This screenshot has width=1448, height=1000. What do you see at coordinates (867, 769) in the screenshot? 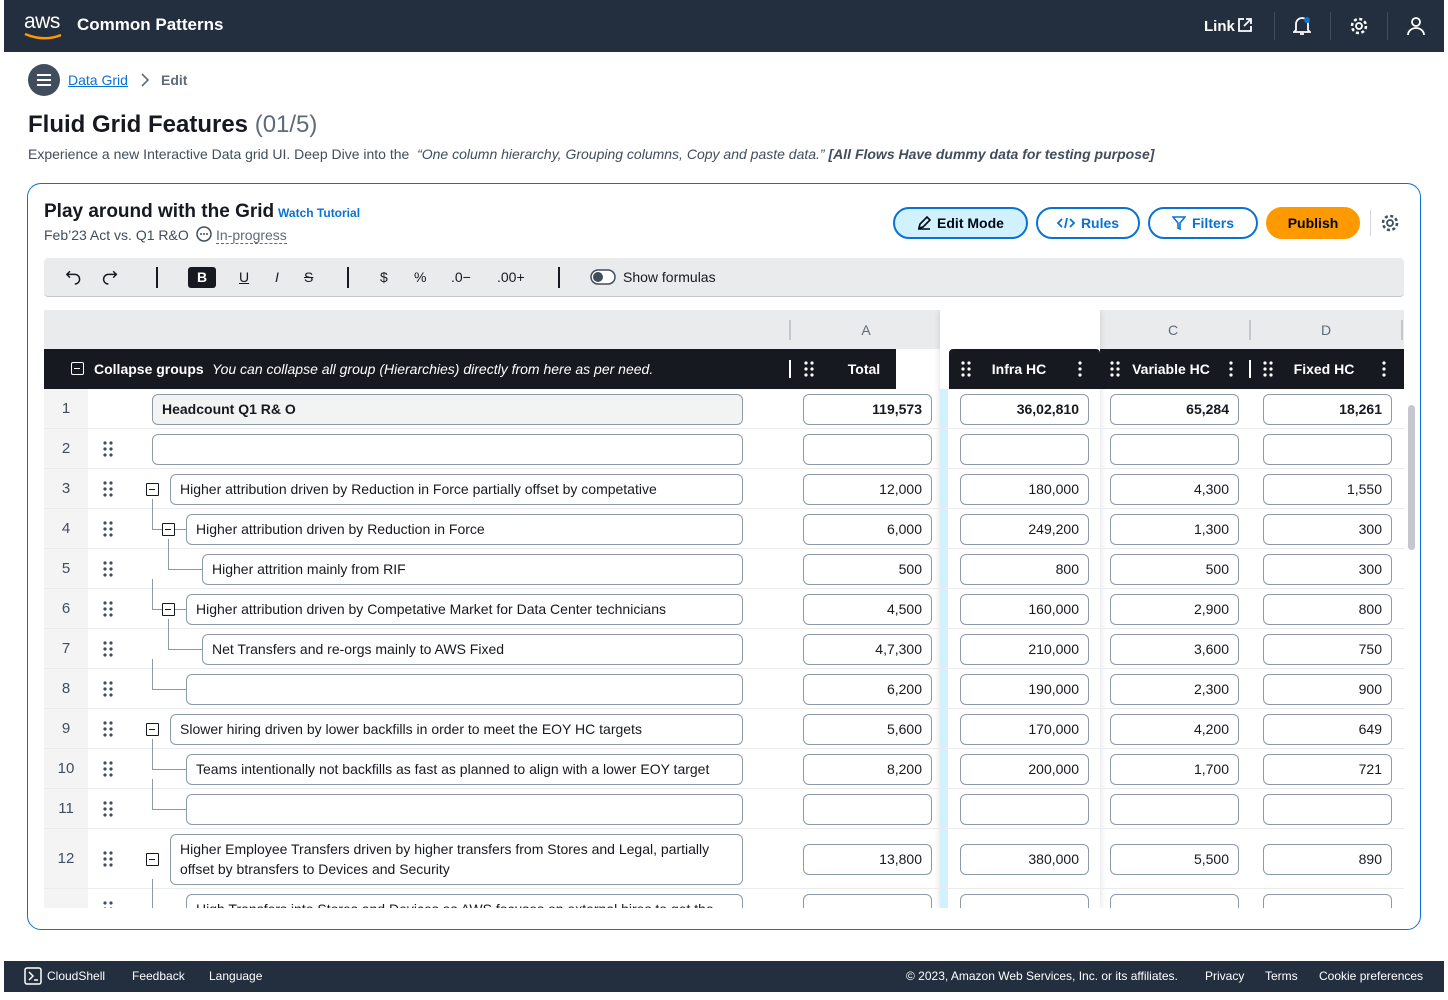
I see `cell: 8,200` at bounding box center [867, 769].